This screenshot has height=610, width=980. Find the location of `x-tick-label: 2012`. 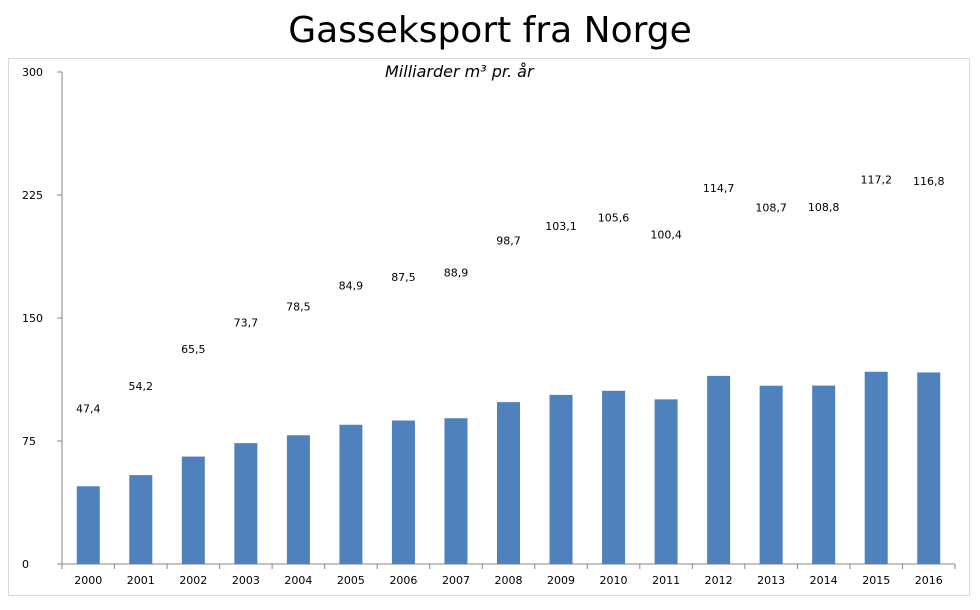

x-tick-label: 2012 is located at coordinates (719, 580).